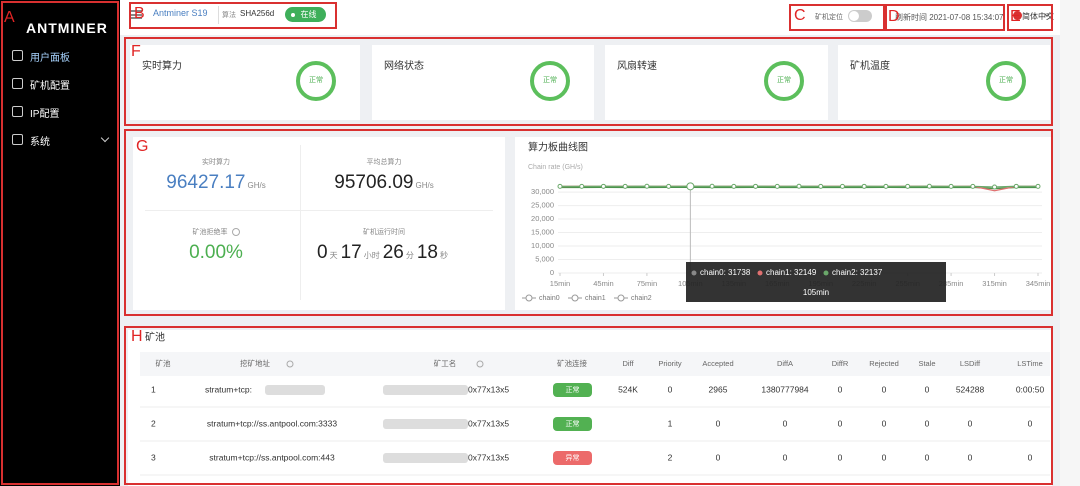 The image size is (1080, 486). Describe the element at coordinates (1038, 16) in the screenshot. I see `language: 简体中文` at that location.